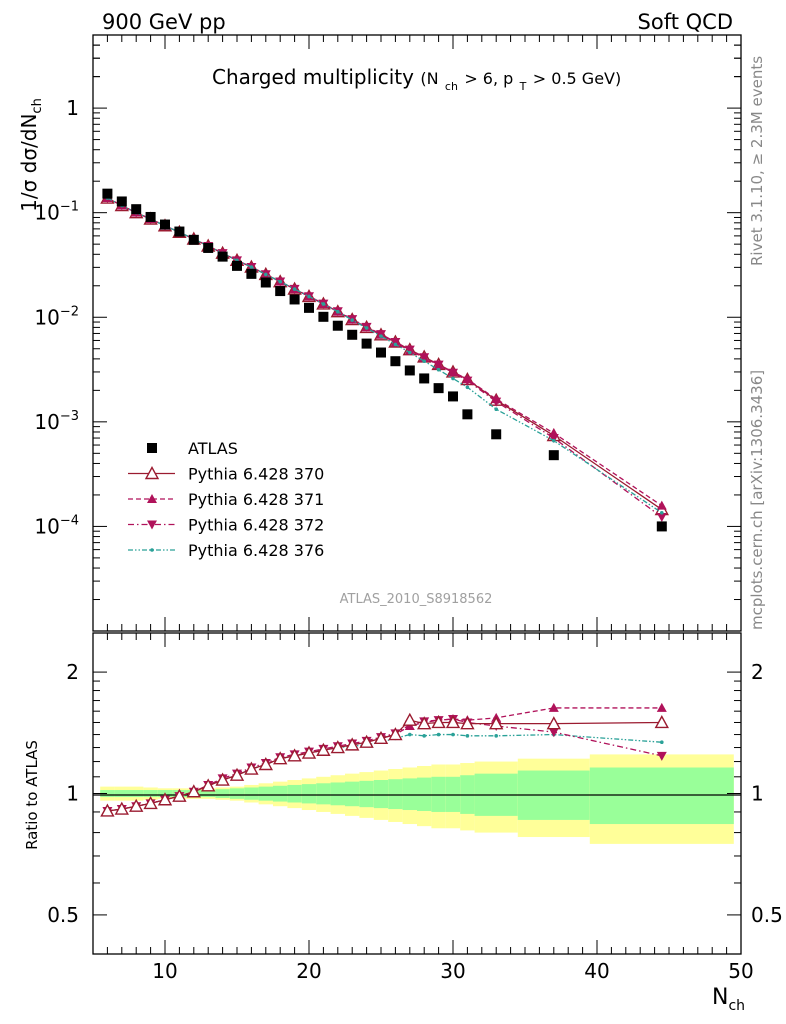 This screenshot has height=1024, width=786. I want to click on legend-marker-atlas, so click(152, 448).